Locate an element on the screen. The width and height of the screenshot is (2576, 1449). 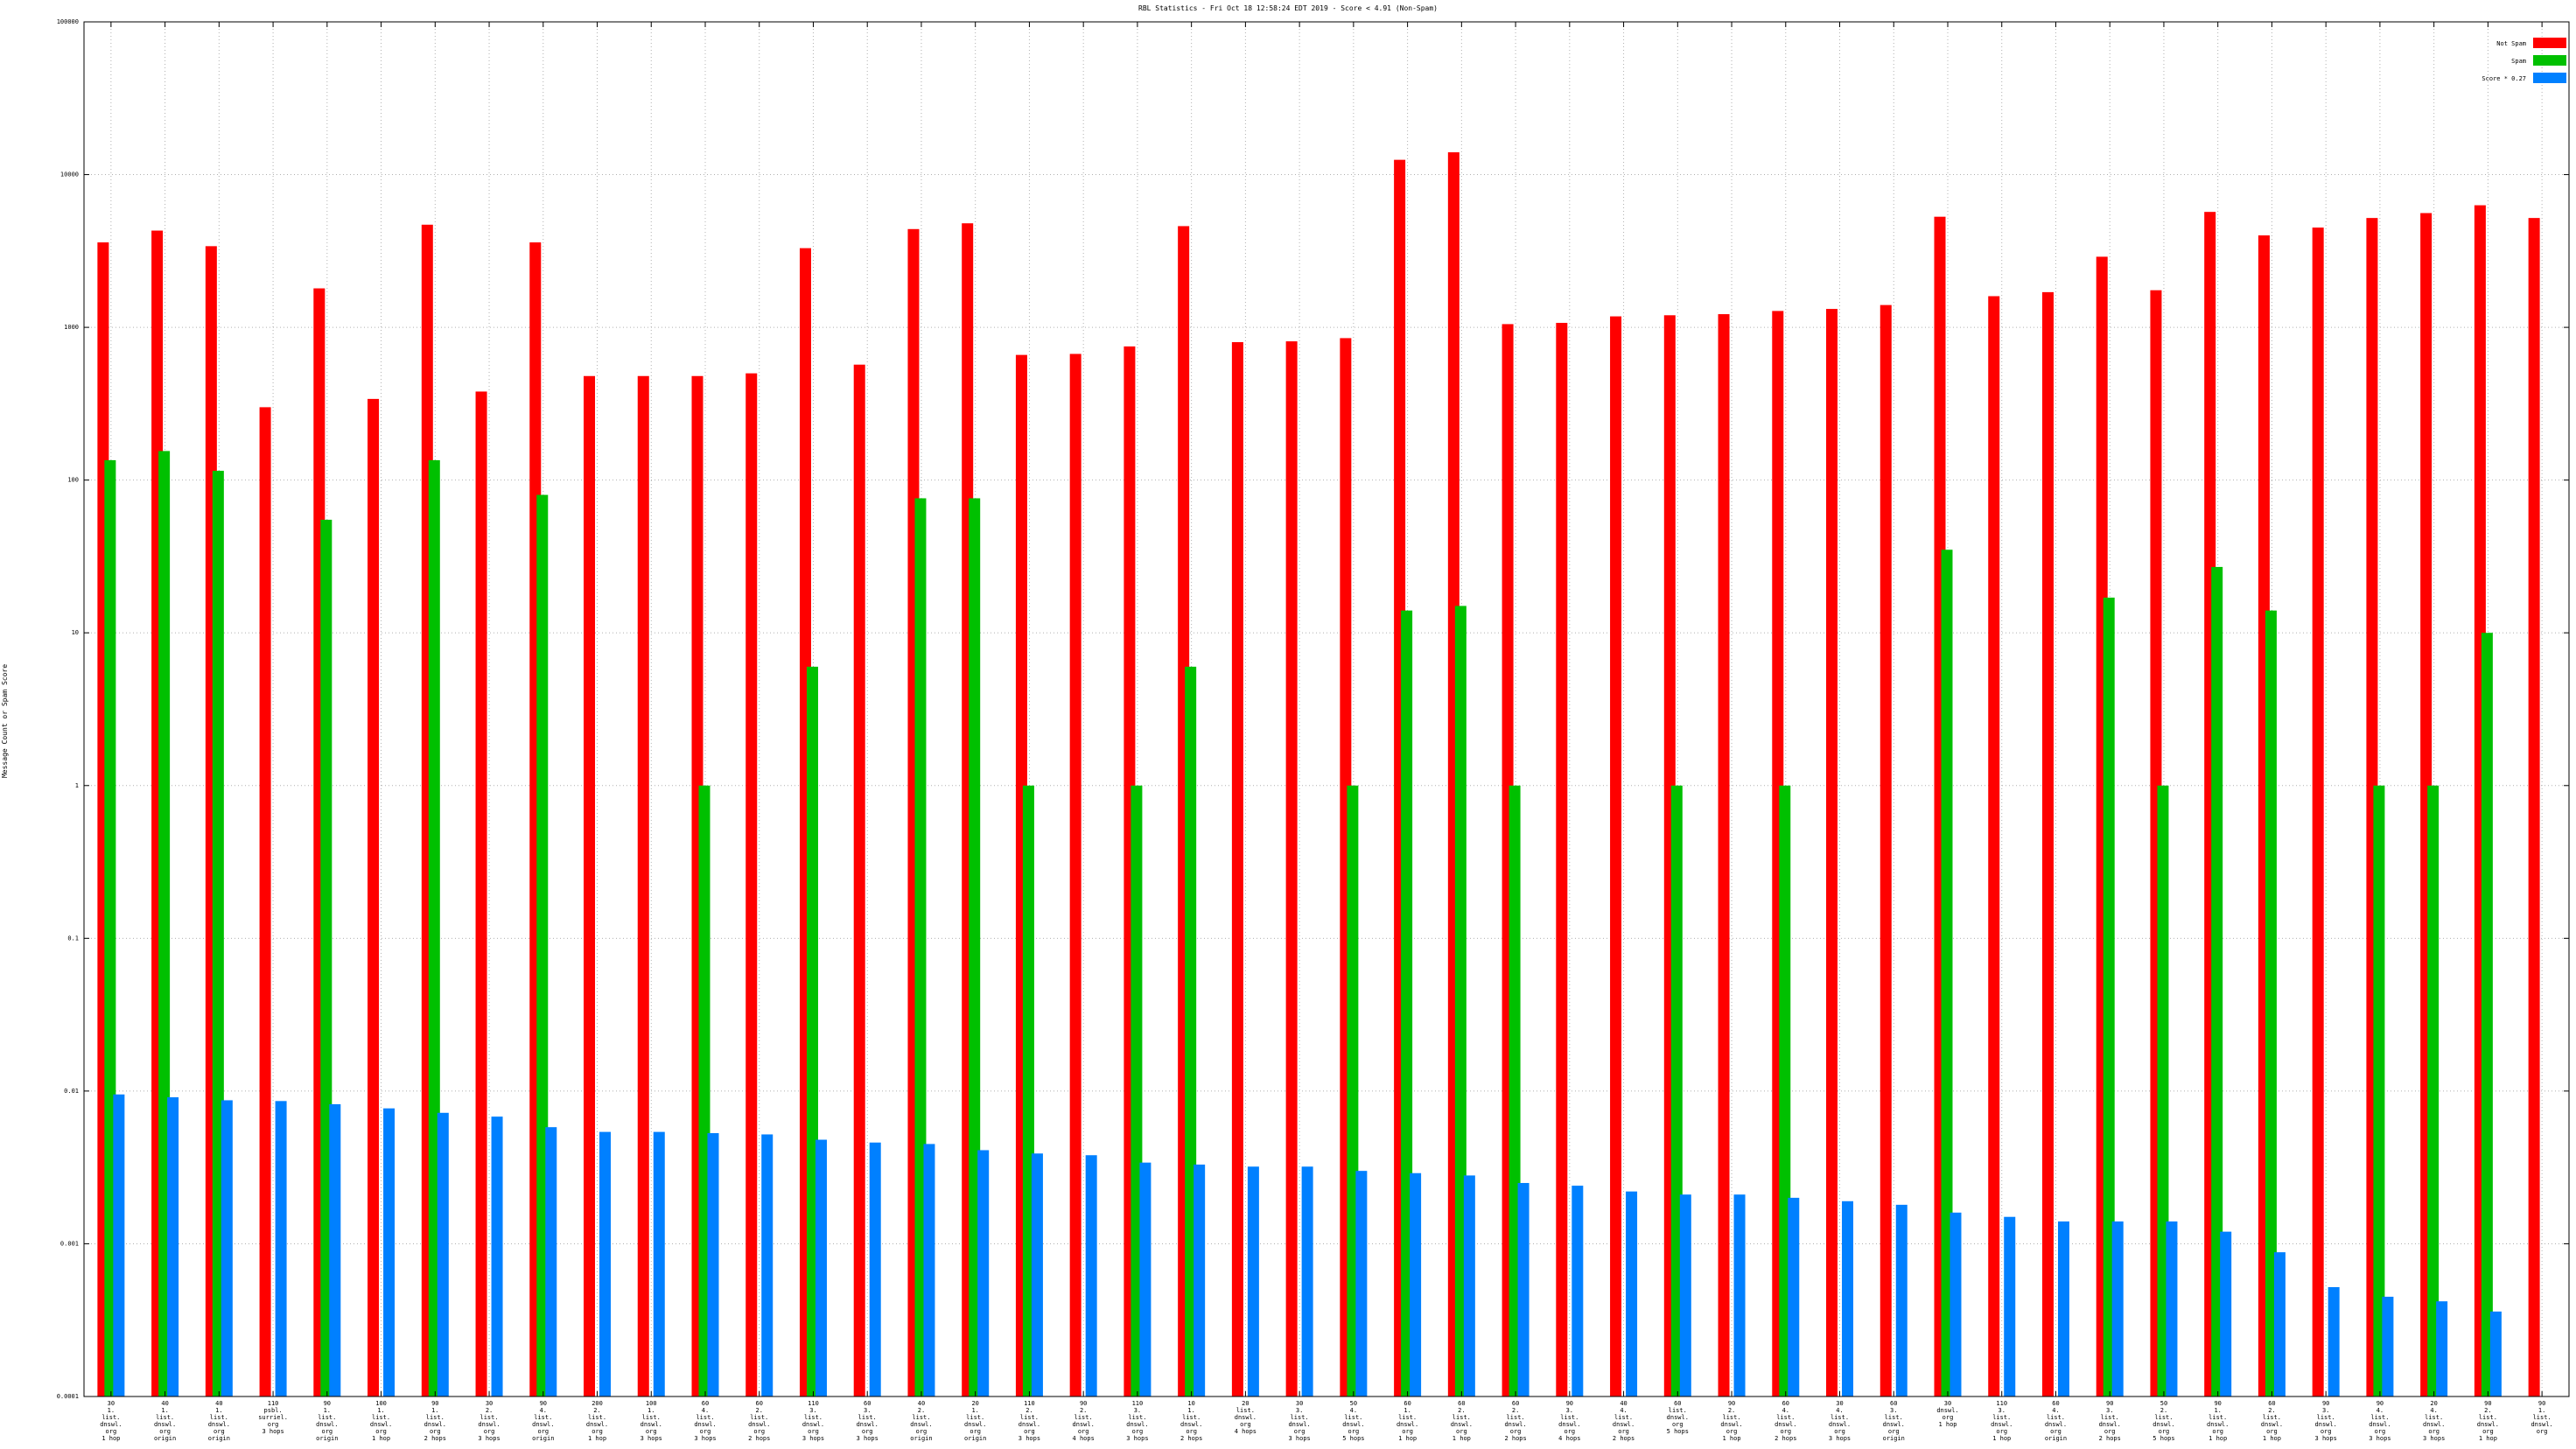
x-tick-label: 50 4. list. dnswl. org 5 hops is located at coordinates (1353, 1421).